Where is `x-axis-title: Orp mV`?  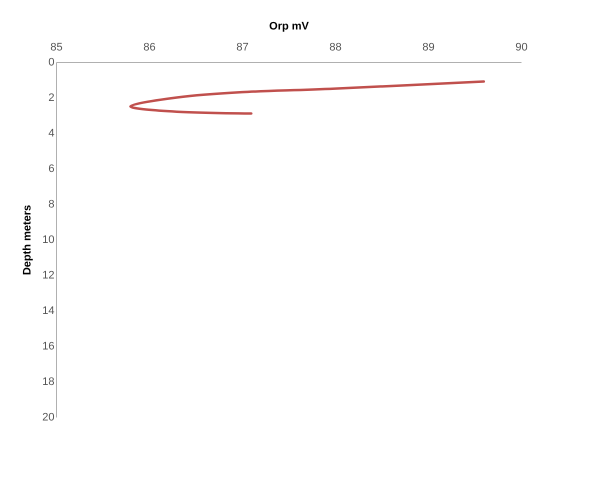
x-axis-title: Orp mV is located at coordinates (289, 26).